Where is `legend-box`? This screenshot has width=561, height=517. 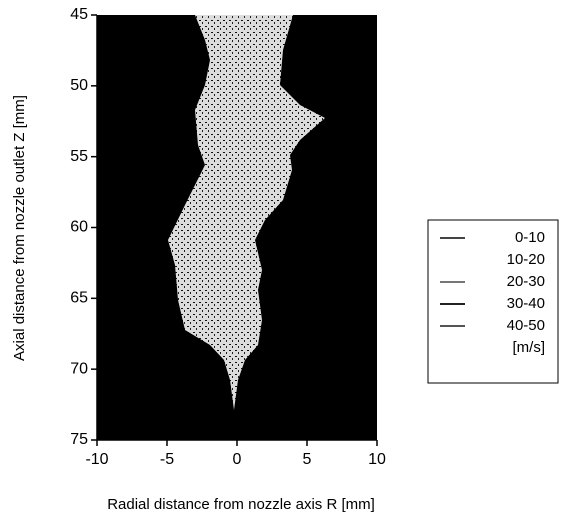
legend-box is located at coordinates (493, 301).